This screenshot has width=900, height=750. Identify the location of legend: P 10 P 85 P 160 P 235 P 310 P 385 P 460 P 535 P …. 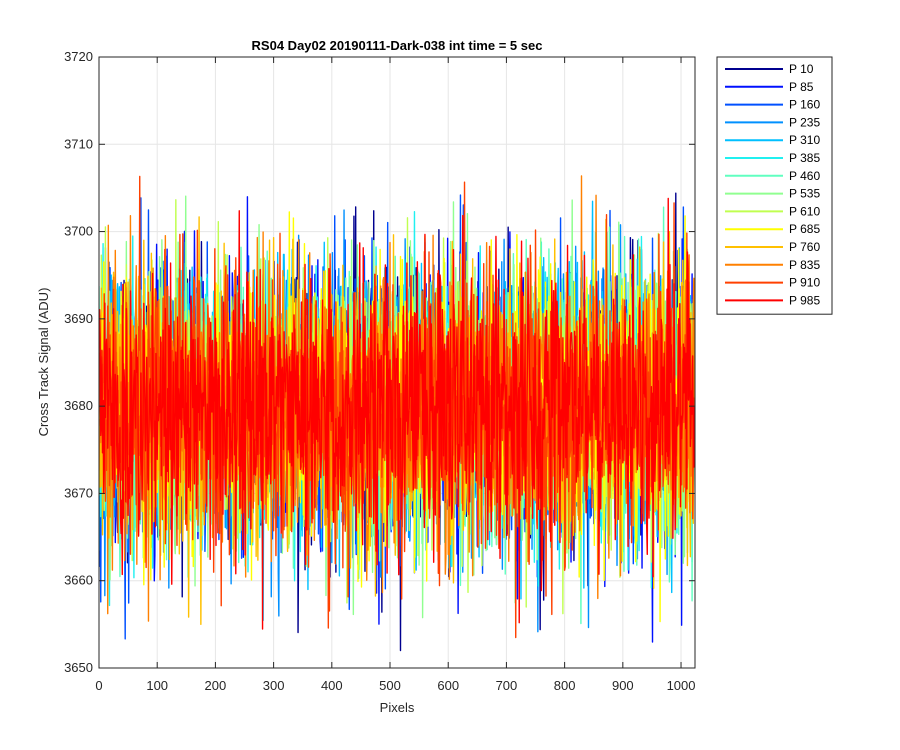
(774, 185).